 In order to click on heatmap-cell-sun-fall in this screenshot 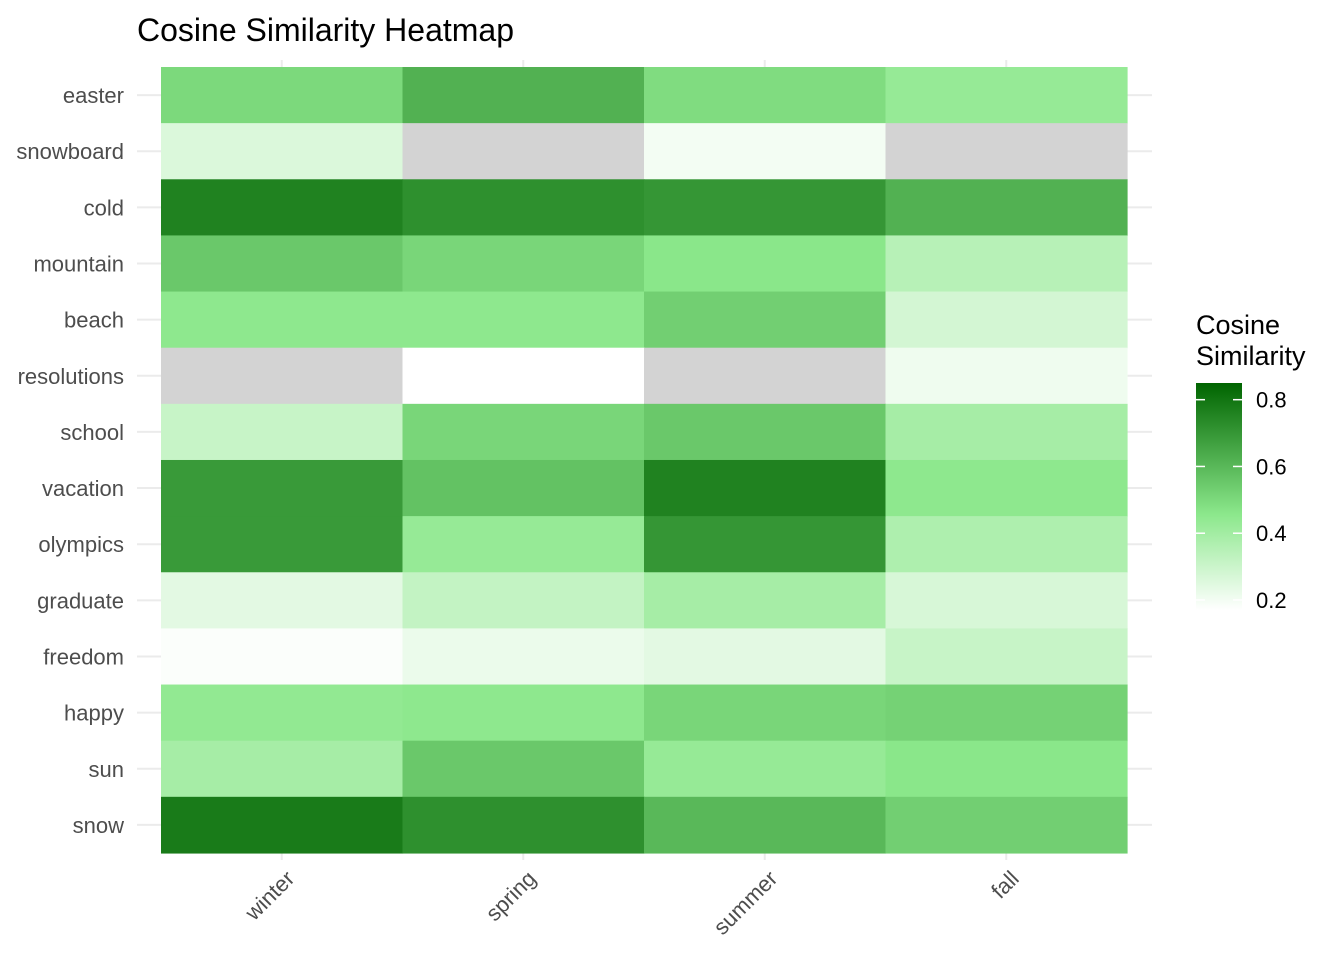, I will do `click(1006, 769)`.